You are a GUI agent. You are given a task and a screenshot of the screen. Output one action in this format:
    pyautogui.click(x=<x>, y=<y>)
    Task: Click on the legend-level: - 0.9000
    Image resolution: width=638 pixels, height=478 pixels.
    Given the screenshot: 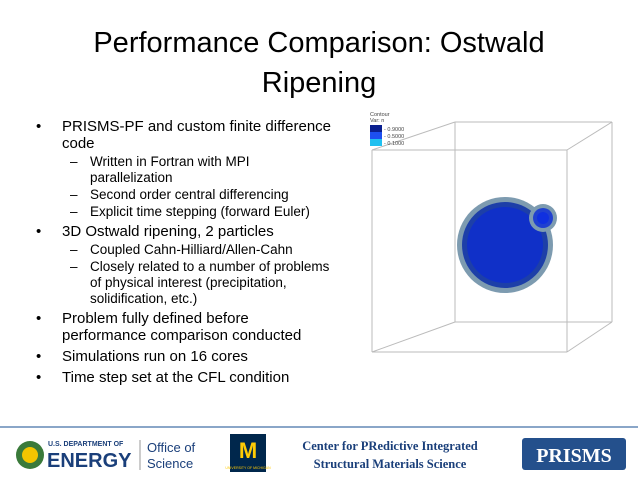 What is the action you would take?
    pyautogui.click(x=394, y=130)
    